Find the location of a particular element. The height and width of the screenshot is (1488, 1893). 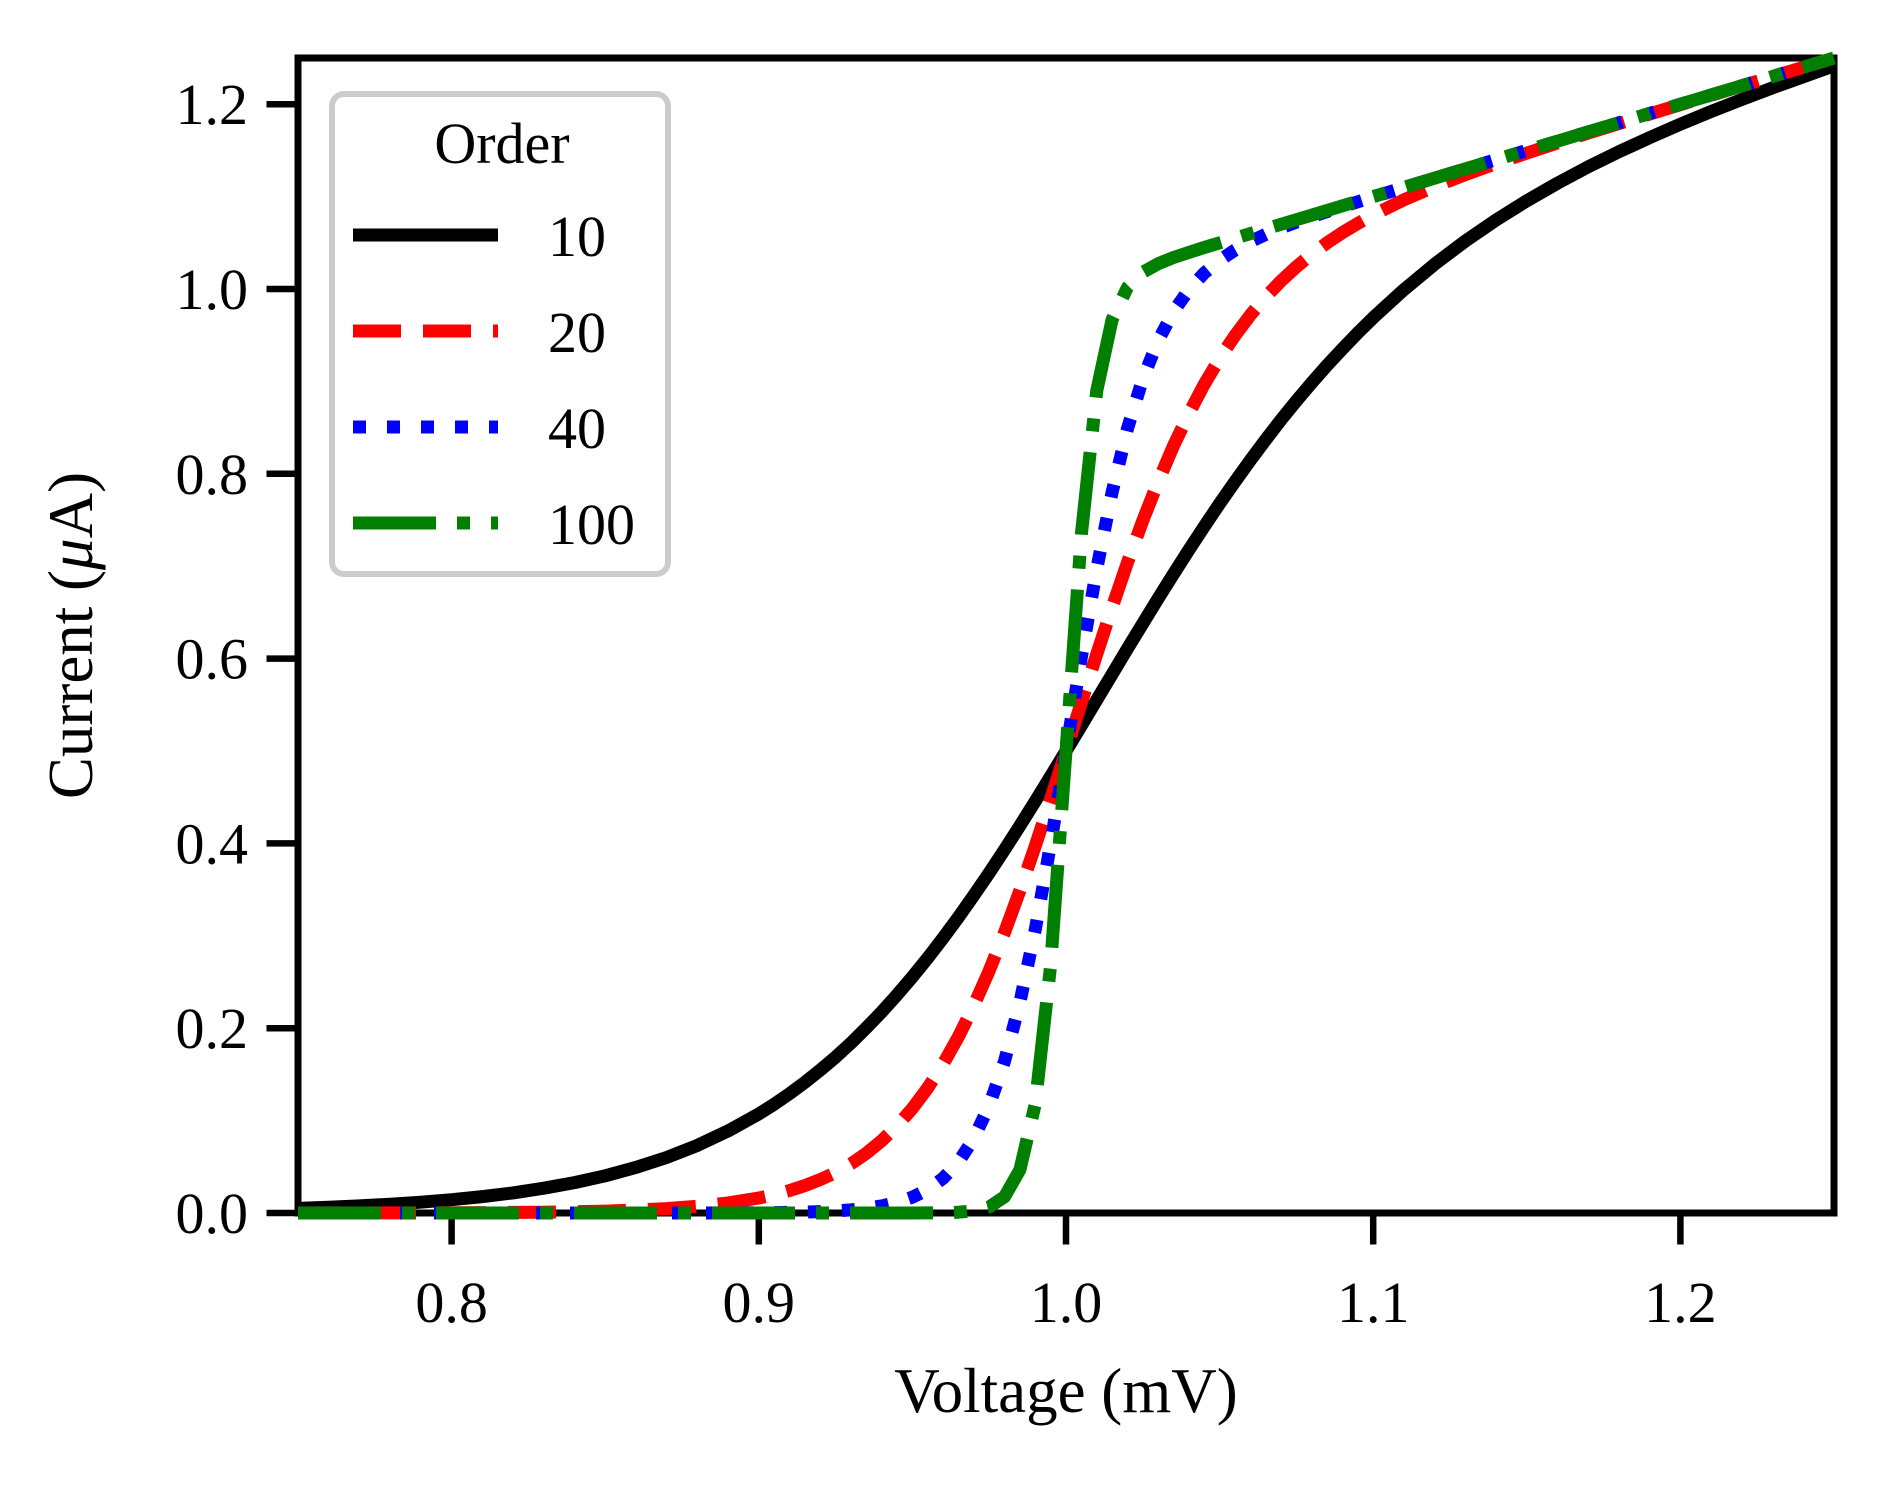

legend: Order 10 20 40 100 is located at coordinates (500, 334).